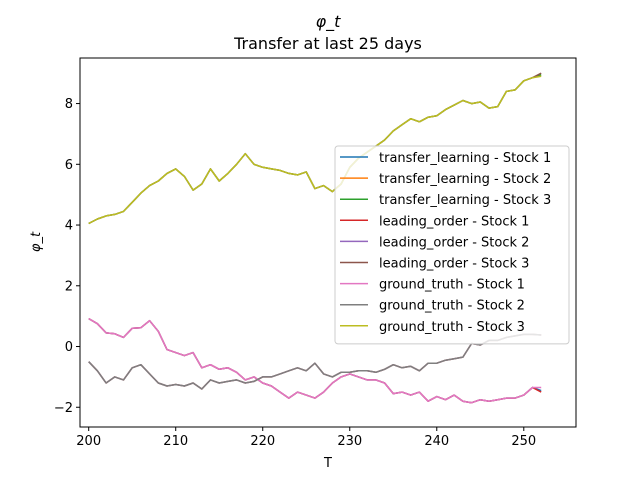 The image size is (640, 480). What do you see at coordinates (69, 286) in the screenshot?
I see `y-tick-label: 2` at bounding box center [69, 286].